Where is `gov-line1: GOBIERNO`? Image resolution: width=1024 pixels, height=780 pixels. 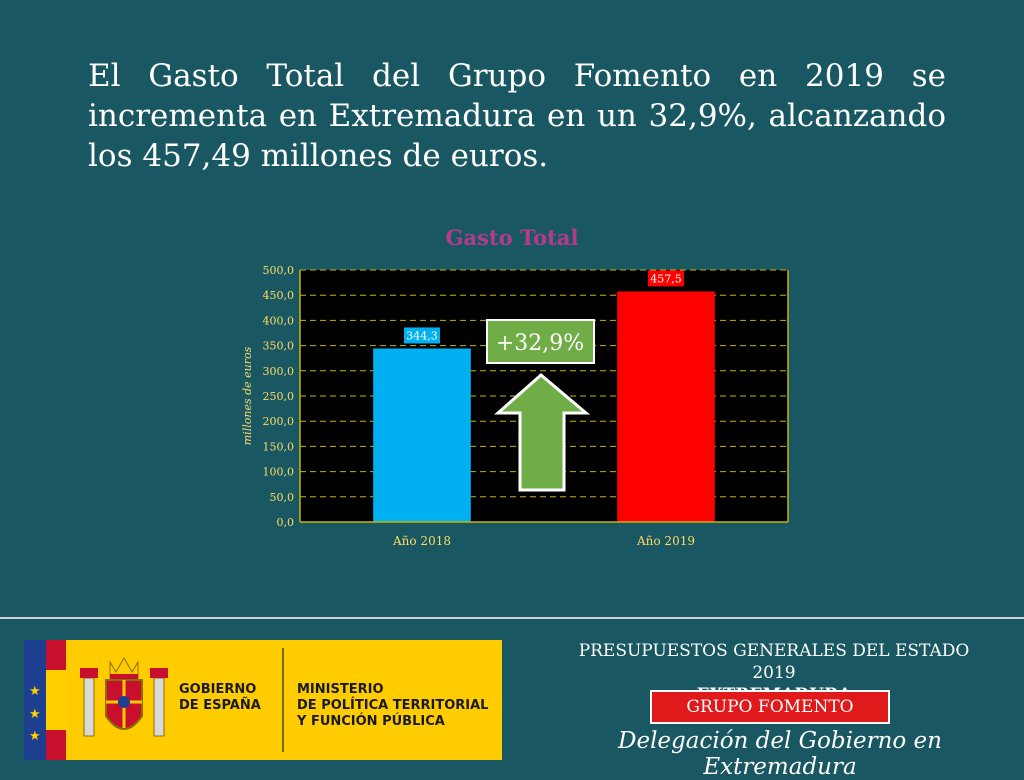 gov-line1: GOBIERNO is located at coordinates (218, 689).